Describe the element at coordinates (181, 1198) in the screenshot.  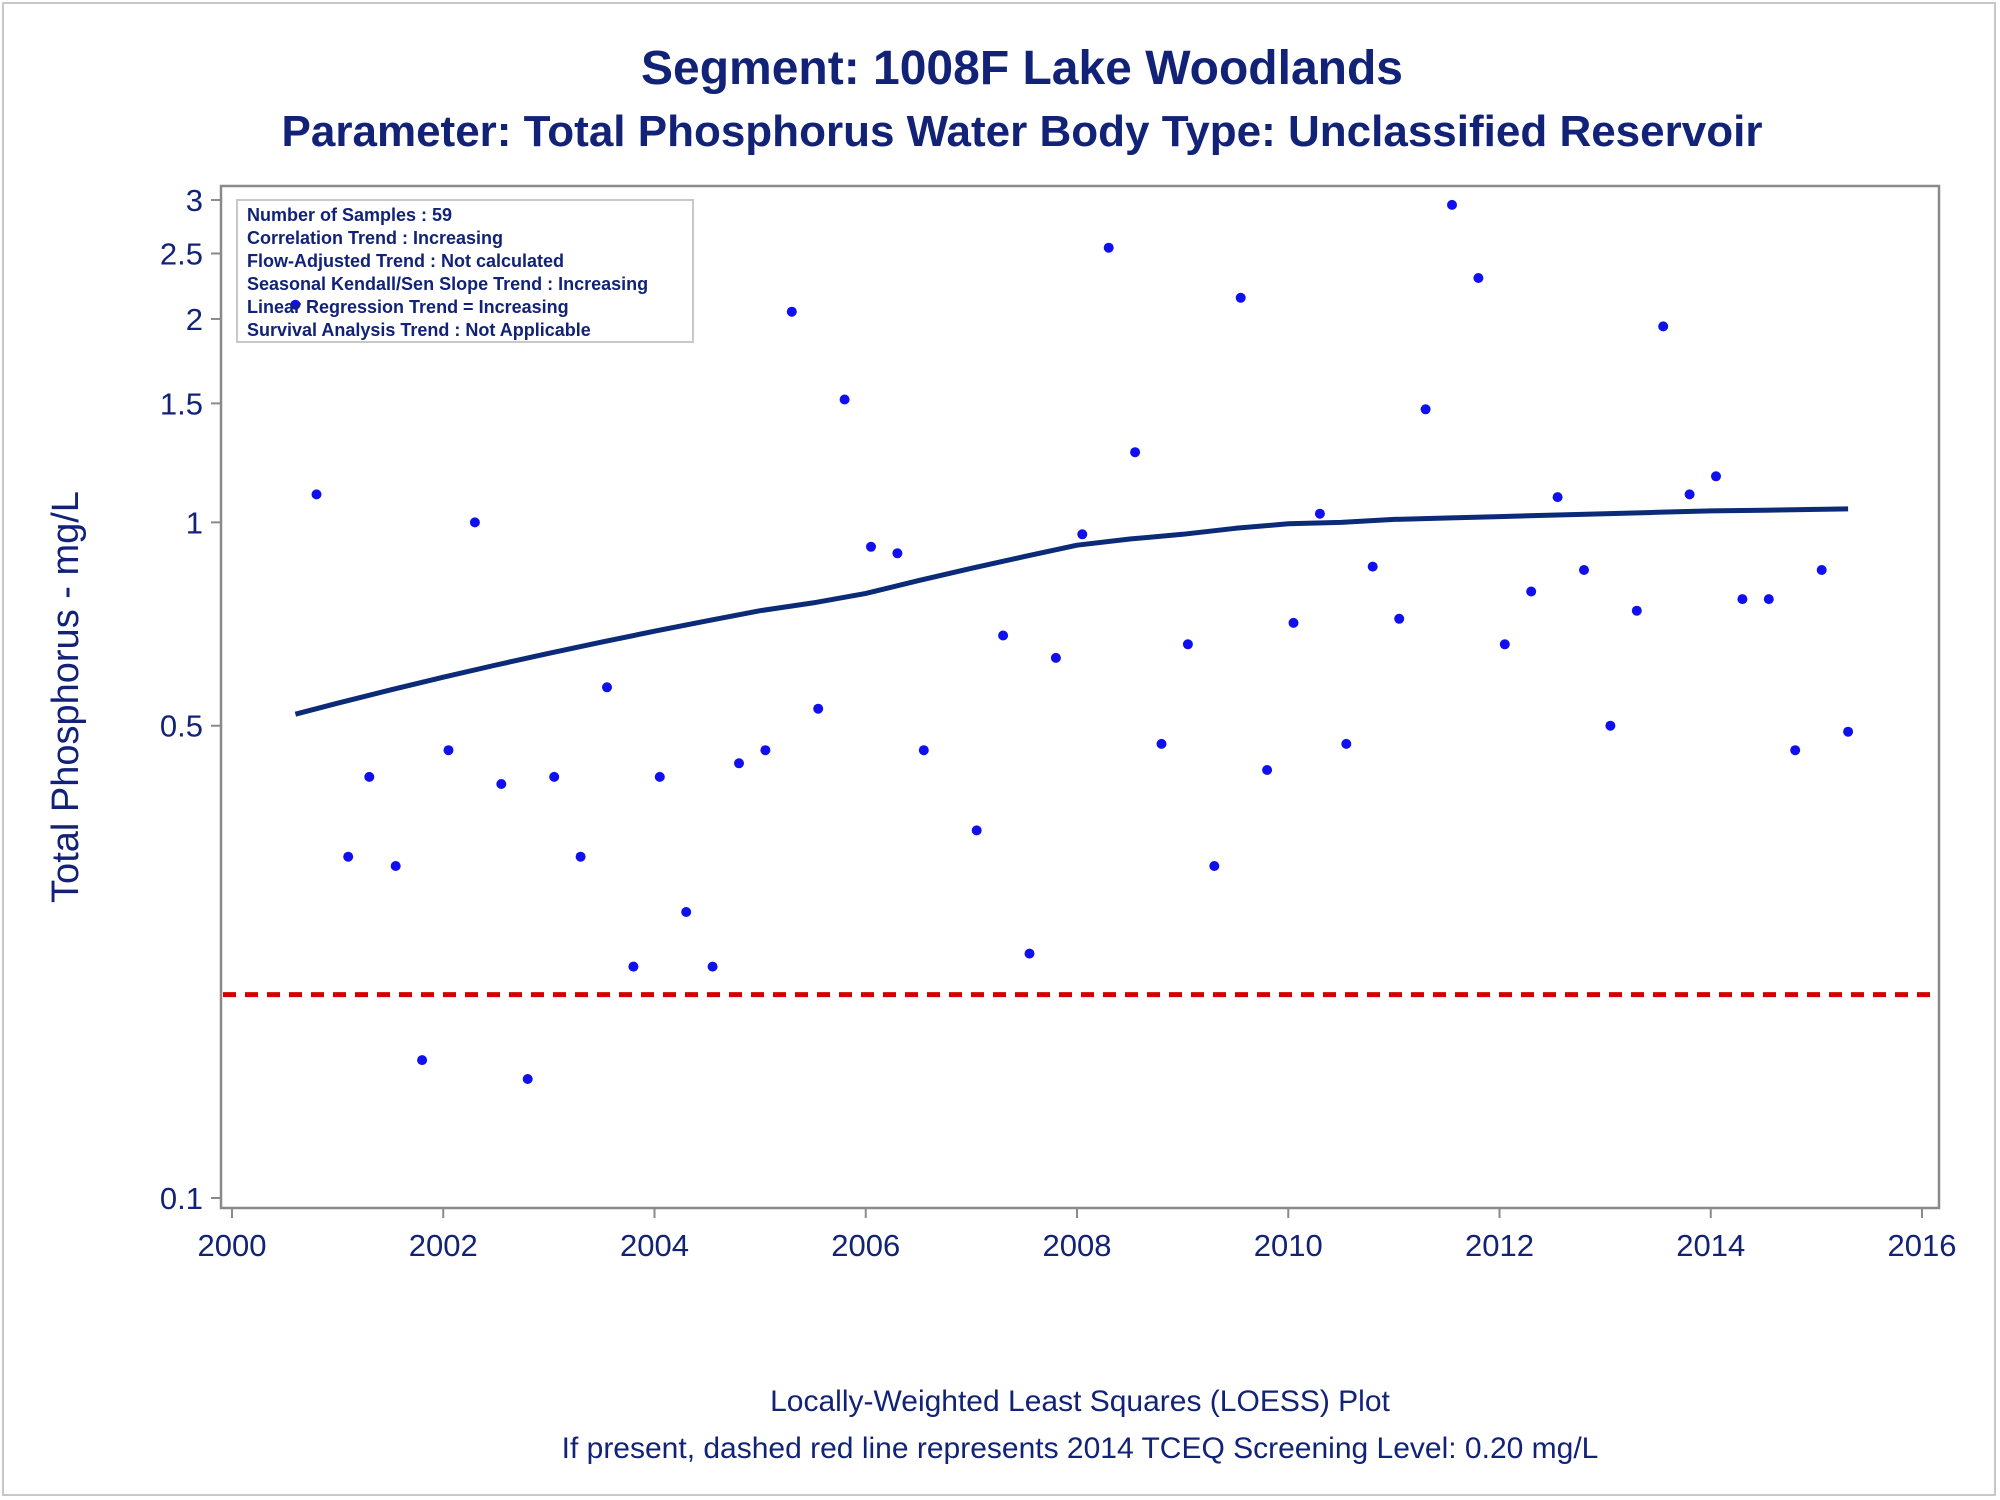
I see `y-tick-label: 0.1` at that location.